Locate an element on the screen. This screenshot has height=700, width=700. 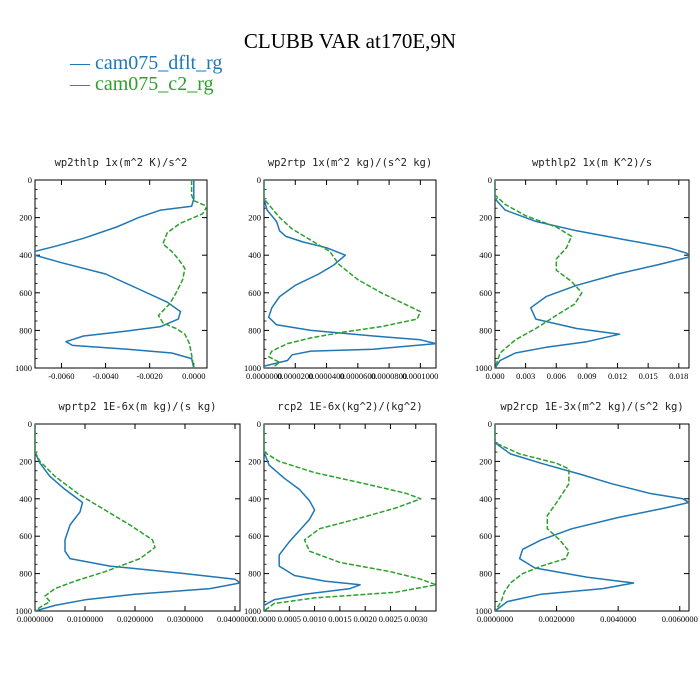
x-tick-label: 0.0005 is located at coordinates (289, 619).